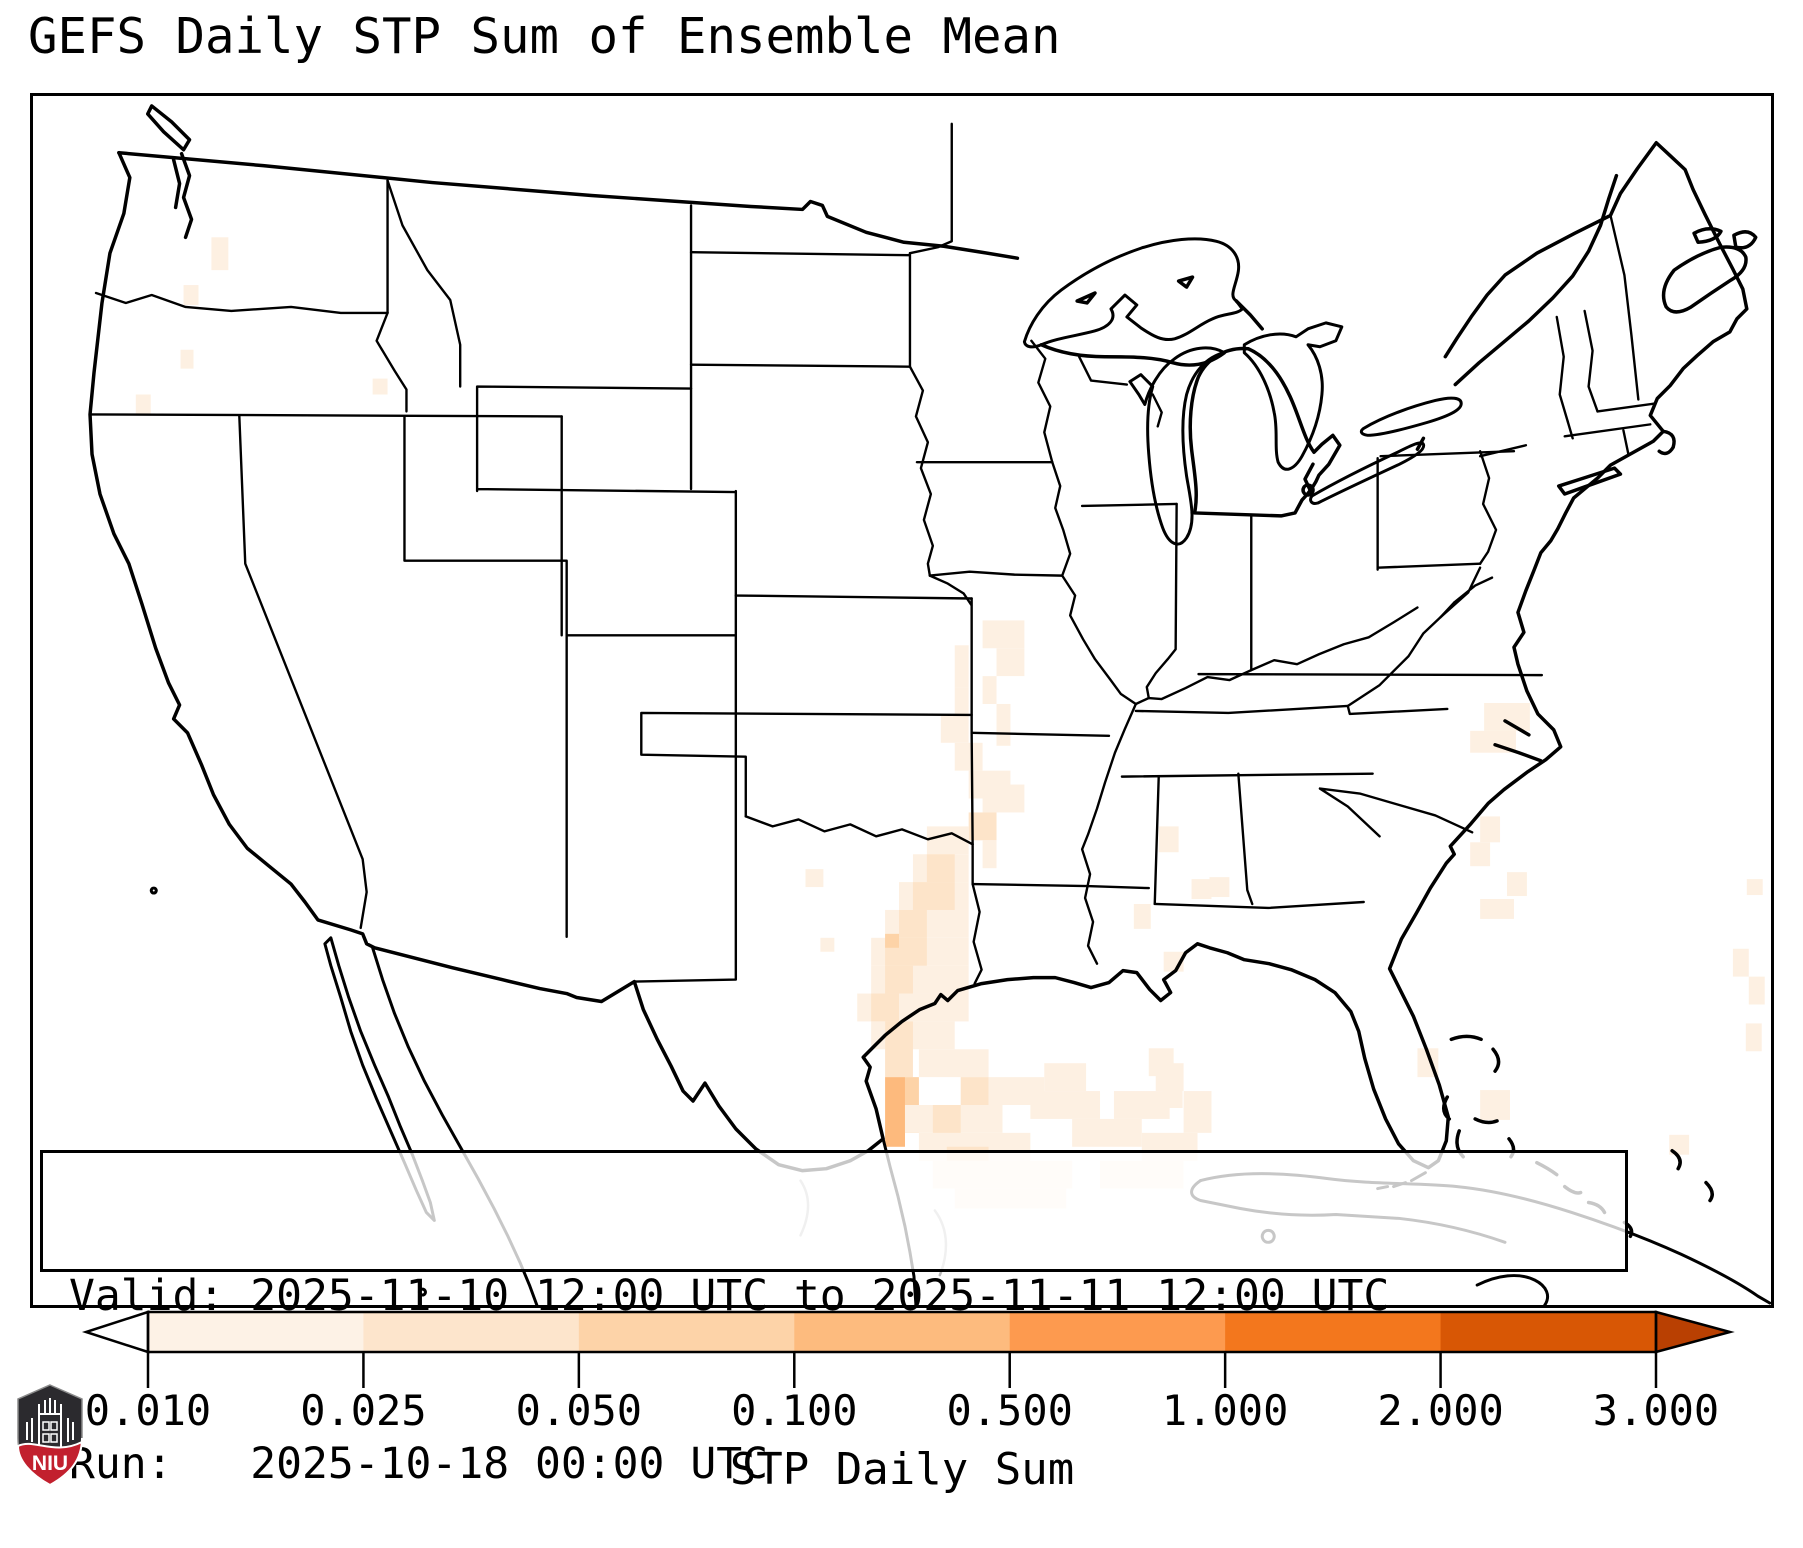  What do you see at coordinates (363, 1410) in the screenshot?
I see `colorbar-tick-label: 0.025` at bounding box center [363, 1410].